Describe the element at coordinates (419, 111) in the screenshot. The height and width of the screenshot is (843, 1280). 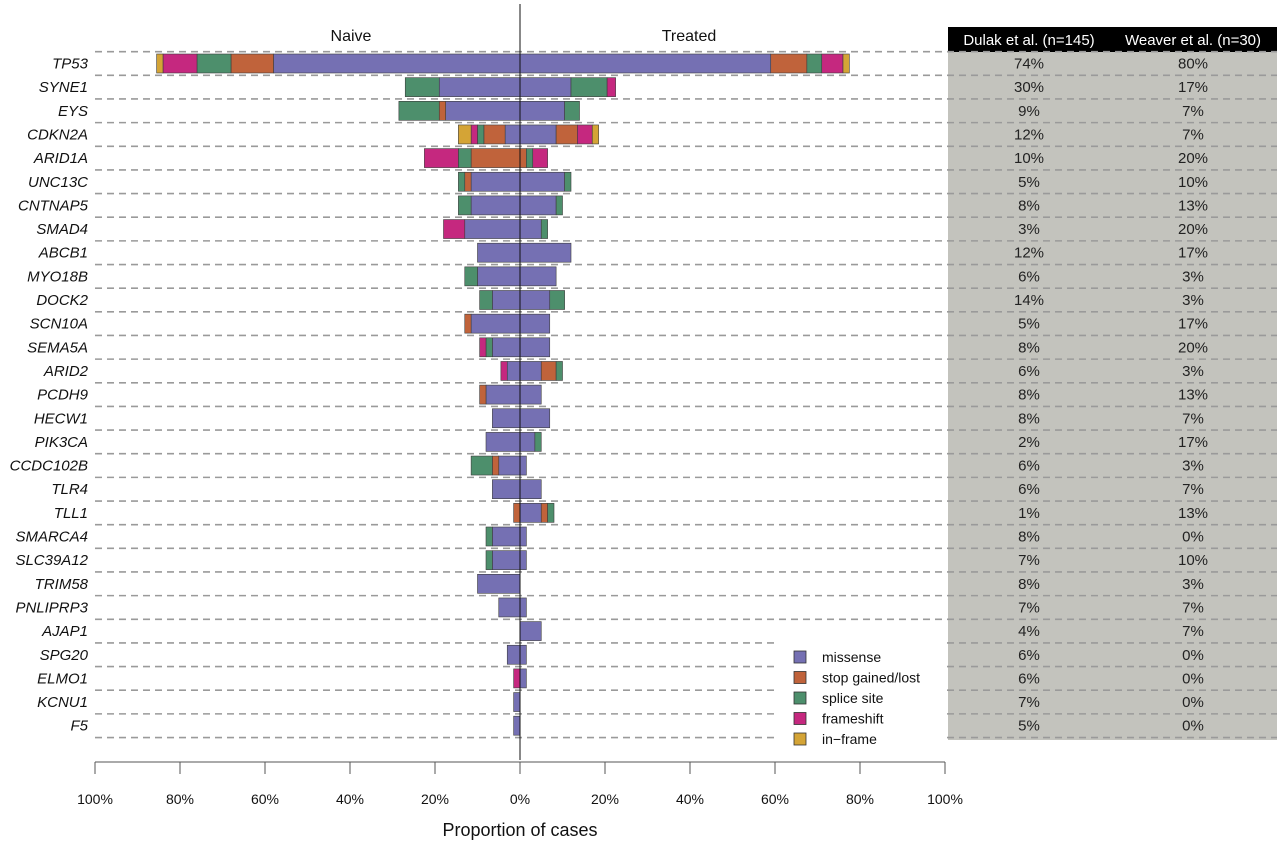
I see `bar-eys-naive-splice` at that location.